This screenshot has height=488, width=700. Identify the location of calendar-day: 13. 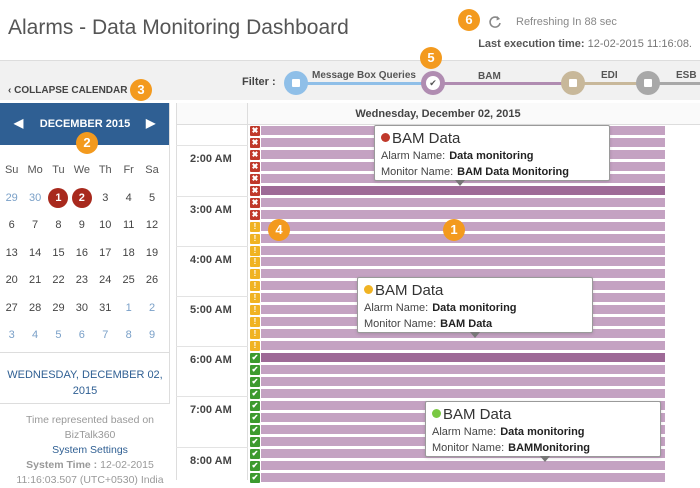
(11, 252).